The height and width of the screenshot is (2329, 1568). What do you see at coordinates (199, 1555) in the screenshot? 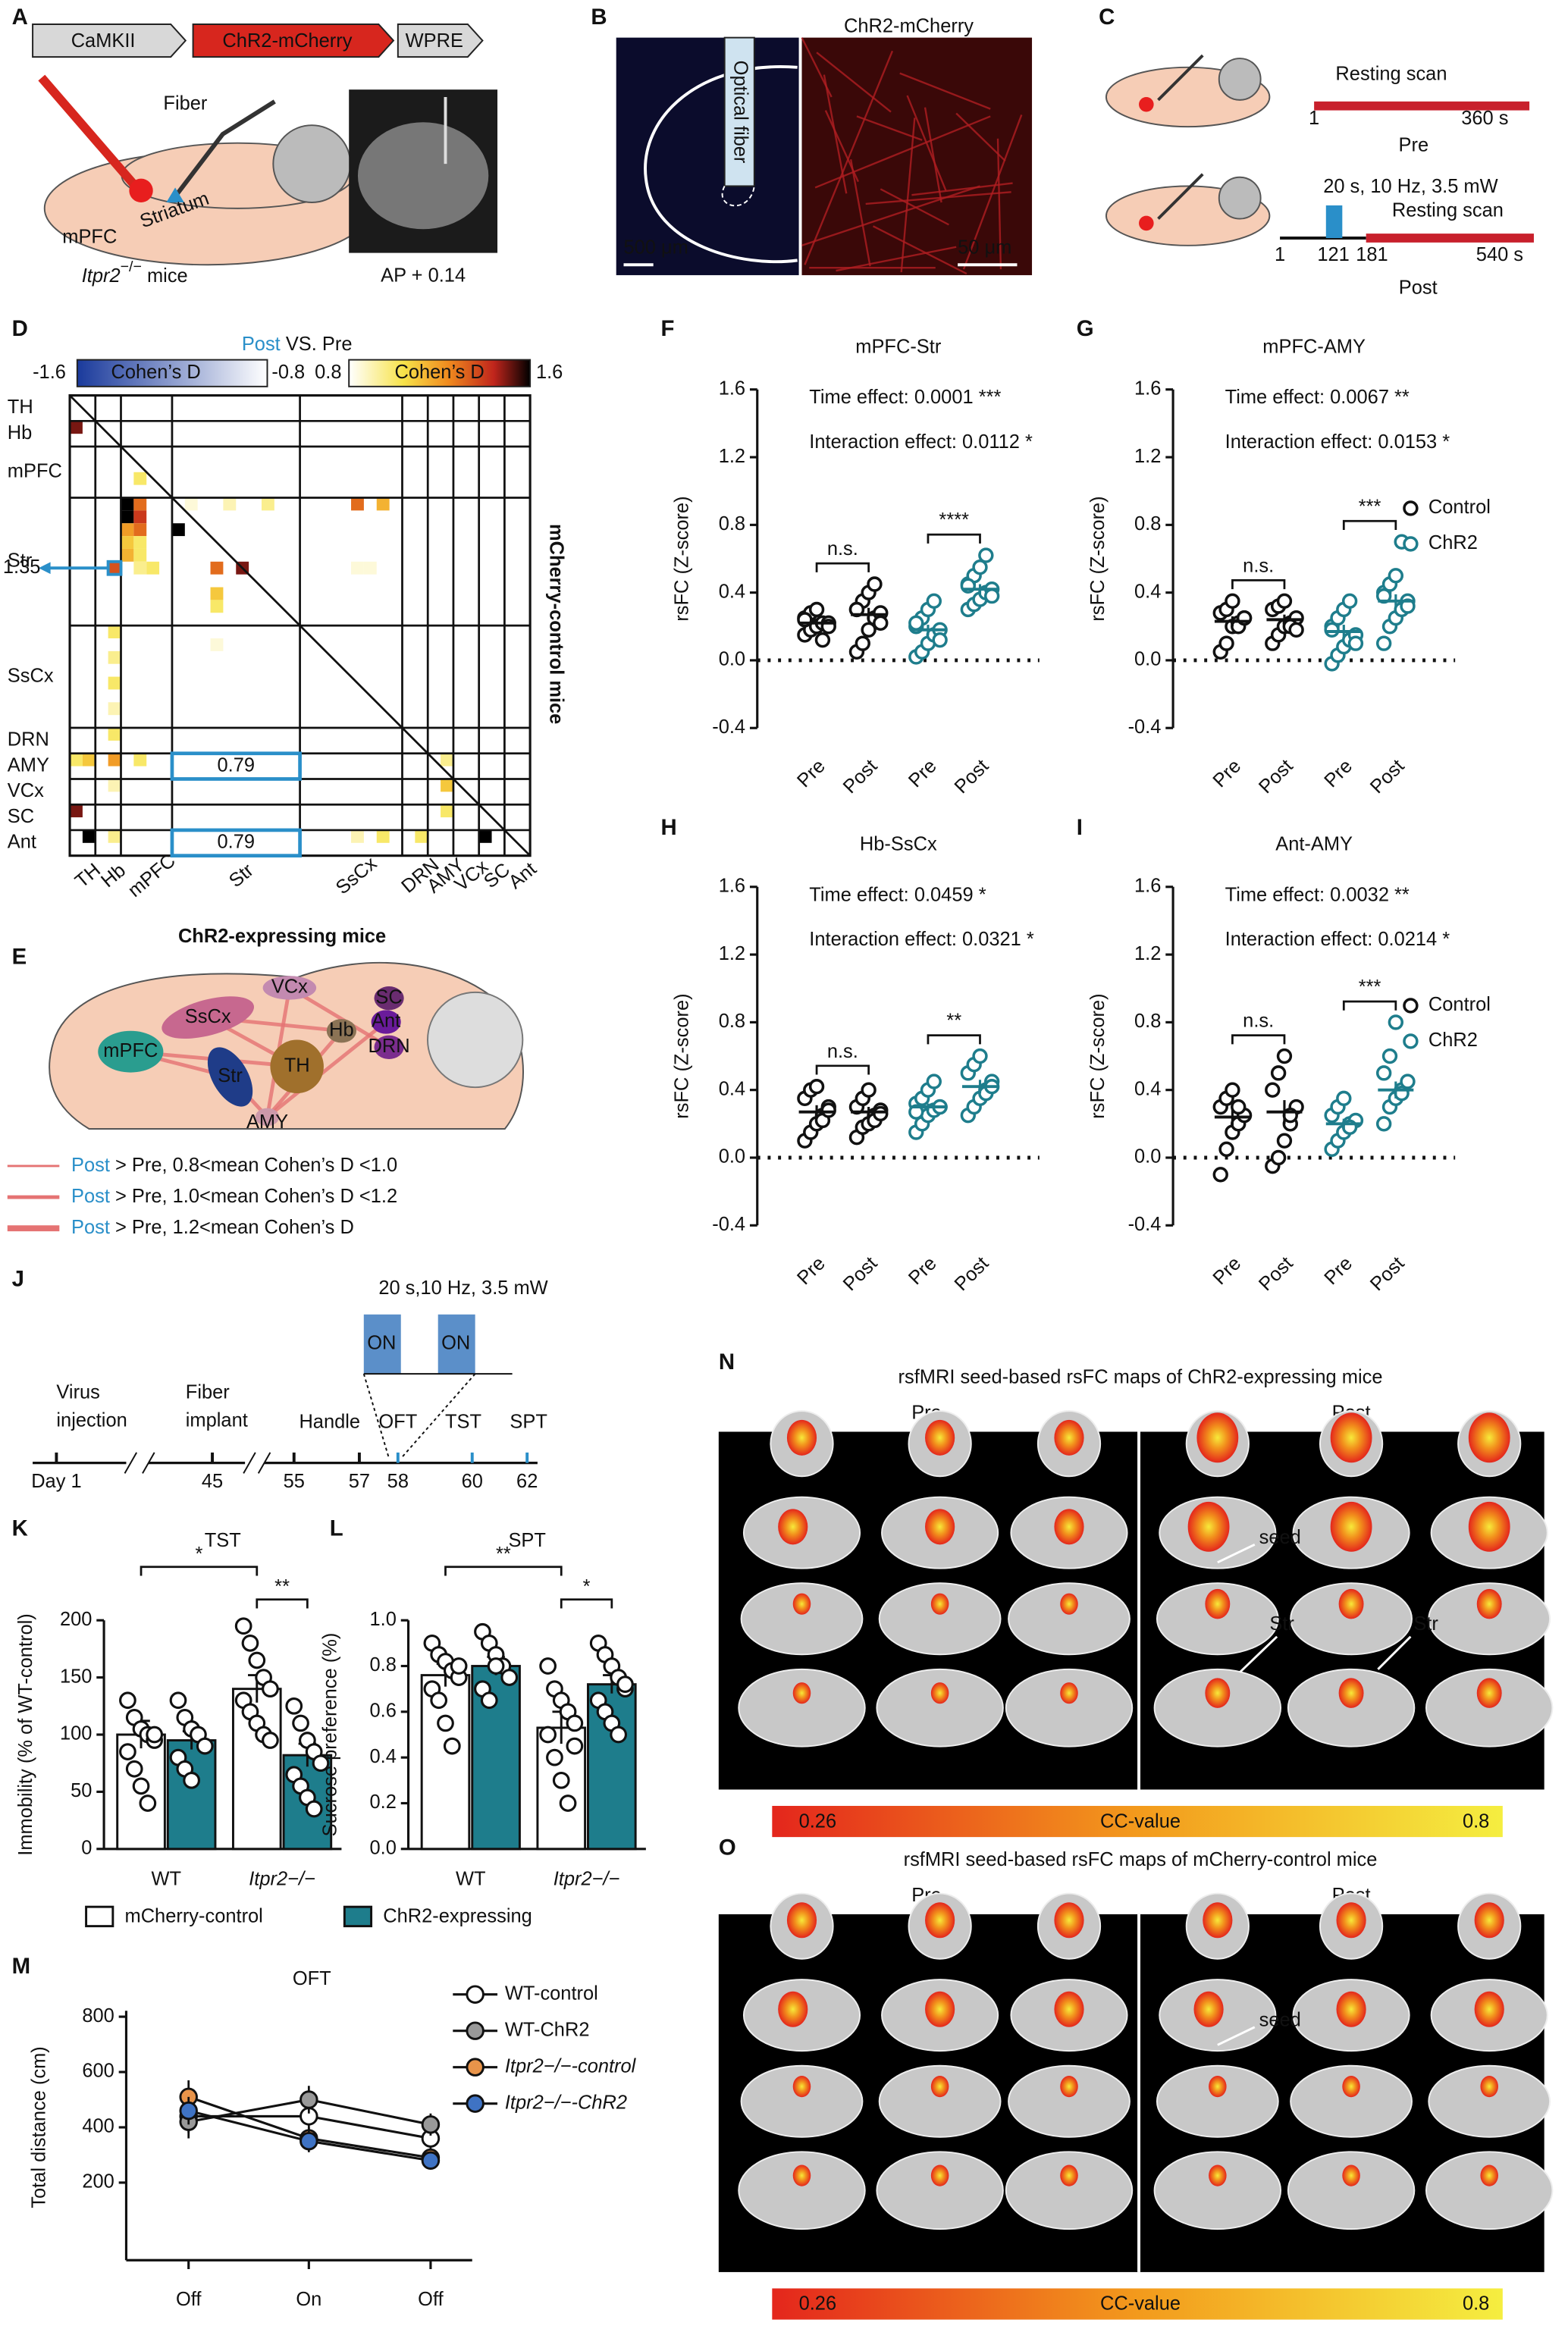
I see `sig-label: *` at bounding box center [199, 1555].